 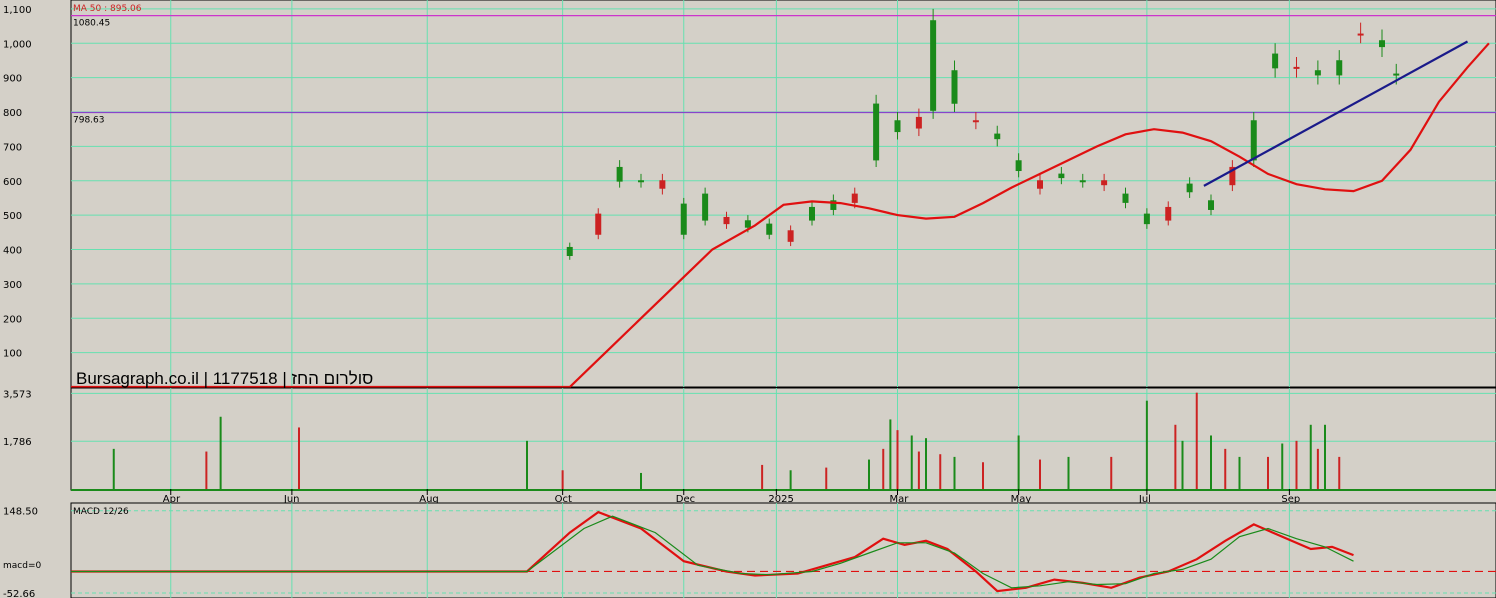 What do you see at coordinates (1144, 499) in the screenshot?
I see `x-tick-label: Jul` at bounding box center [1144, 499].